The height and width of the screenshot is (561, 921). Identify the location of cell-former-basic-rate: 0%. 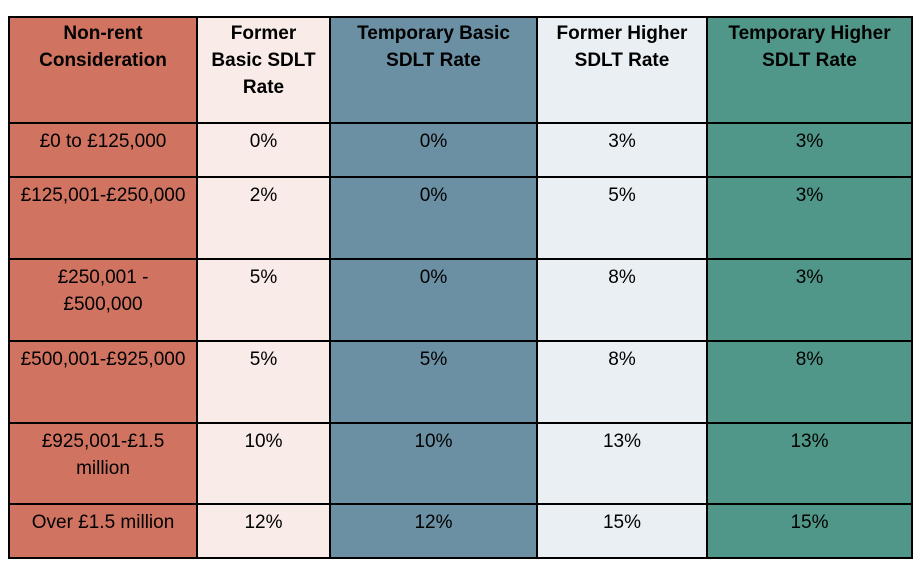
(263, 150).